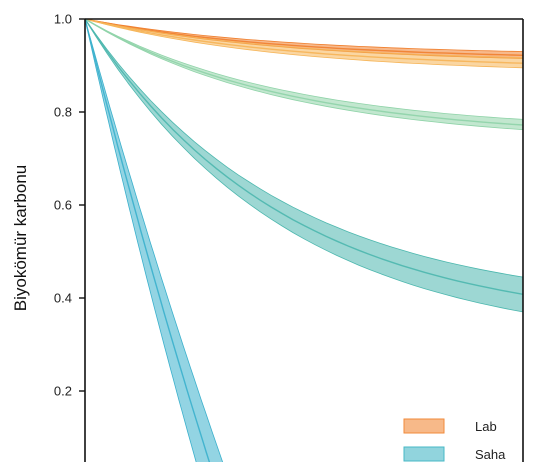 This screenshot has width=534, height=462. What do you see at coordinates (490, 454) in the screenshot?
I see `legend-label: Saha` at bounding box center [490, 454].